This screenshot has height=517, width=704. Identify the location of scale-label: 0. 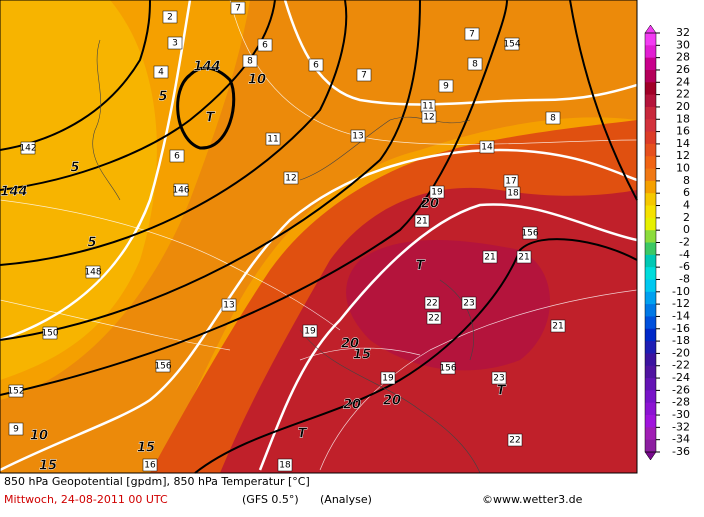
(686, 229).